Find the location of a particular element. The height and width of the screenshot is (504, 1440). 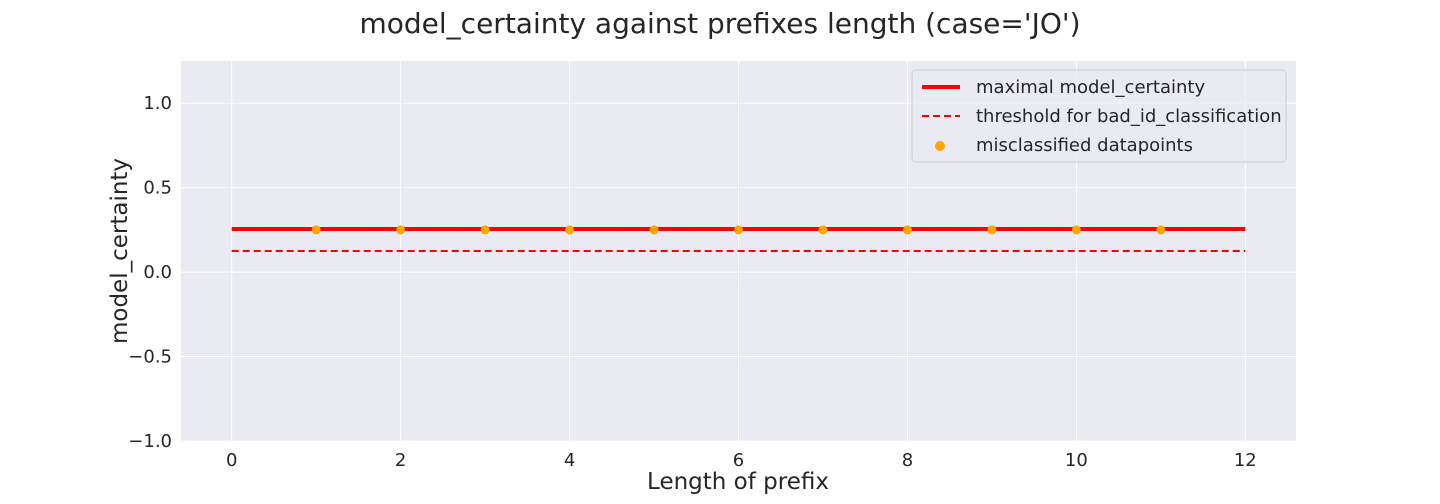

x-tick-label: 2 is located at coordinates (400, 460).